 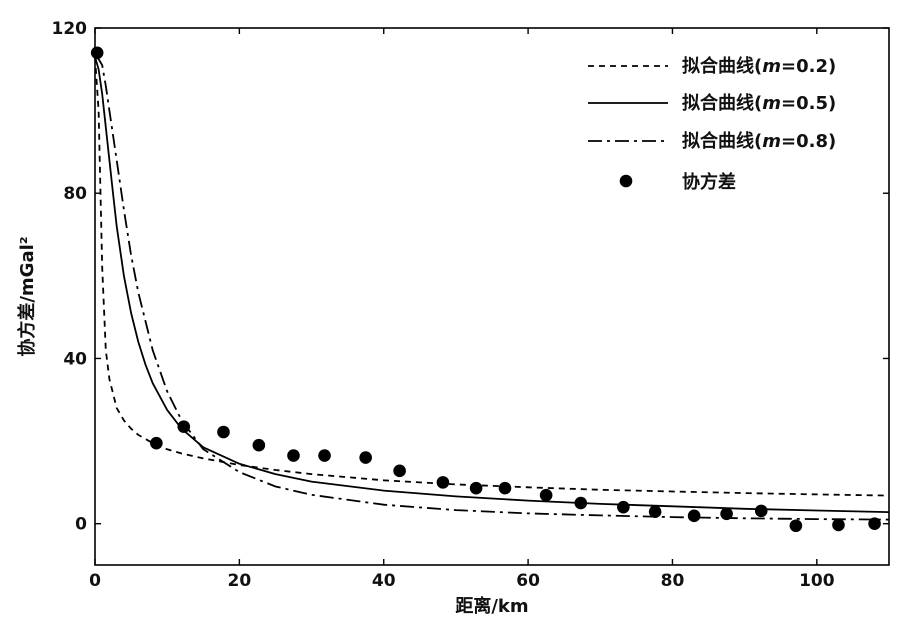 I want to click on x-axis-label: 距离/km, so click(x=491, y=606).